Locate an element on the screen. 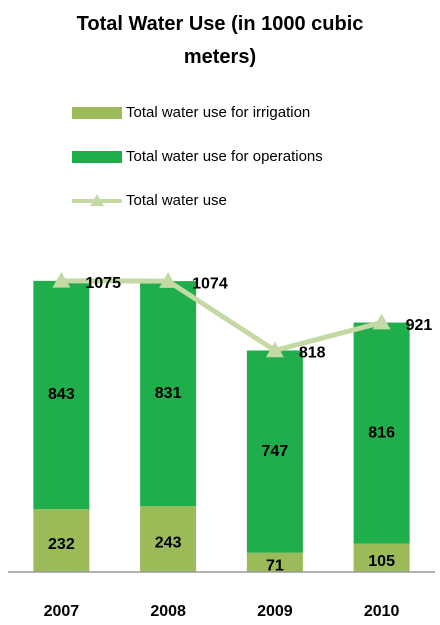  x-tick-label: 2008 is located at coordinates (168, 611).